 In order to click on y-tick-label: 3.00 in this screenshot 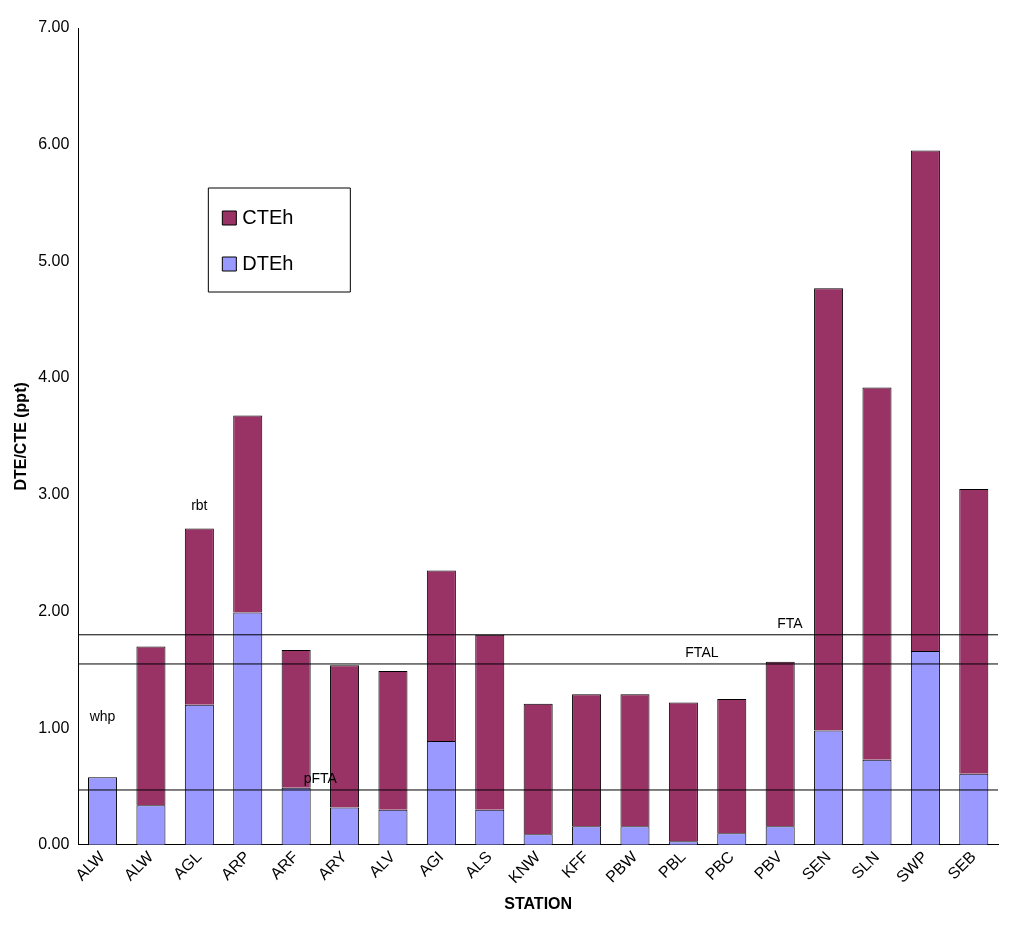, I will do `click(54, 494)`.